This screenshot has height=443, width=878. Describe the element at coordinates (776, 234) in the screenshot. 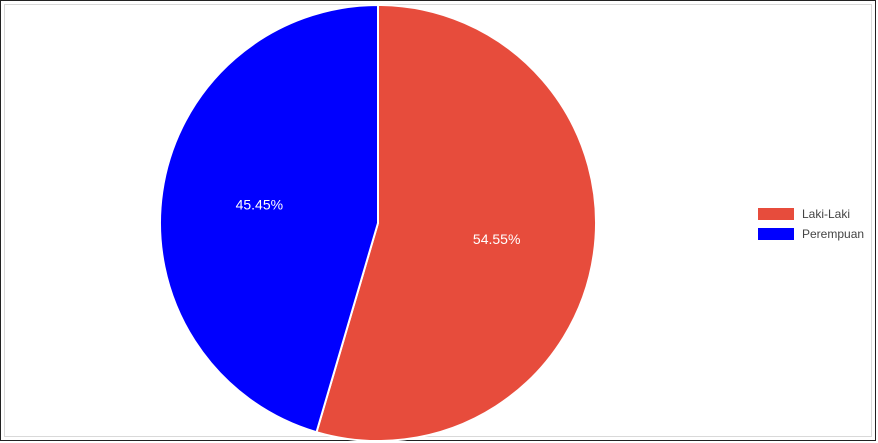

I see `legend-swatch-perempuan` at that location.